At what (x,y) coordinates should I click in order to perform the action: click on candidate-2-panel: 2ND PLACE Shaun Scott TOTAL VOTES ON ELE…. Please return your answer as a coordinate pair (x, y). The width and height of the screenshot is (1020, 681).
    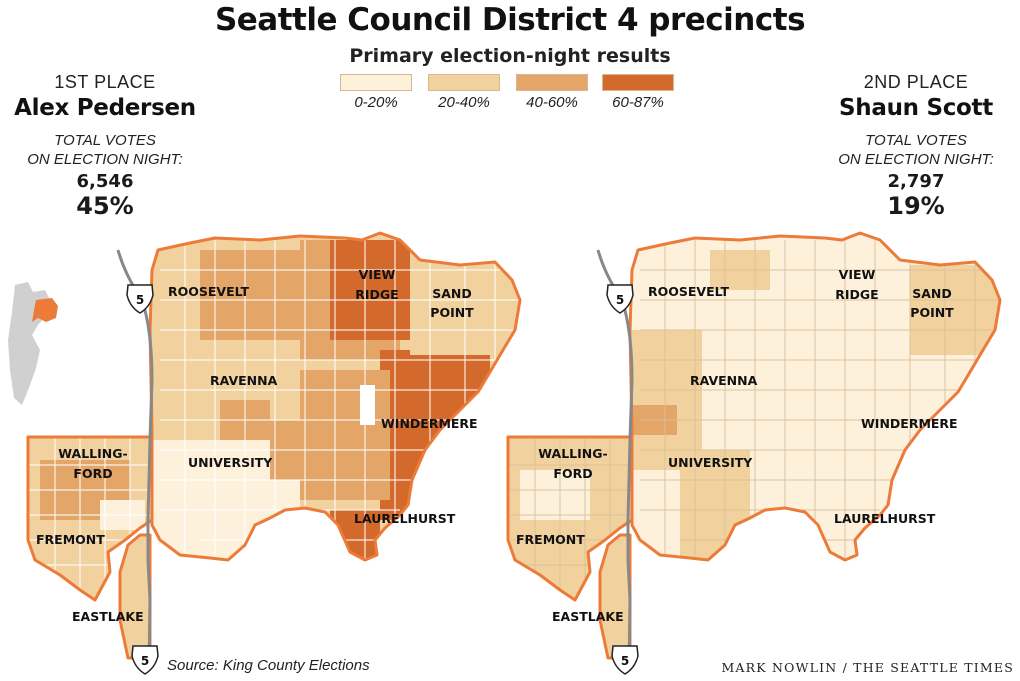
    Looking at the image, I should click on (913, 146).